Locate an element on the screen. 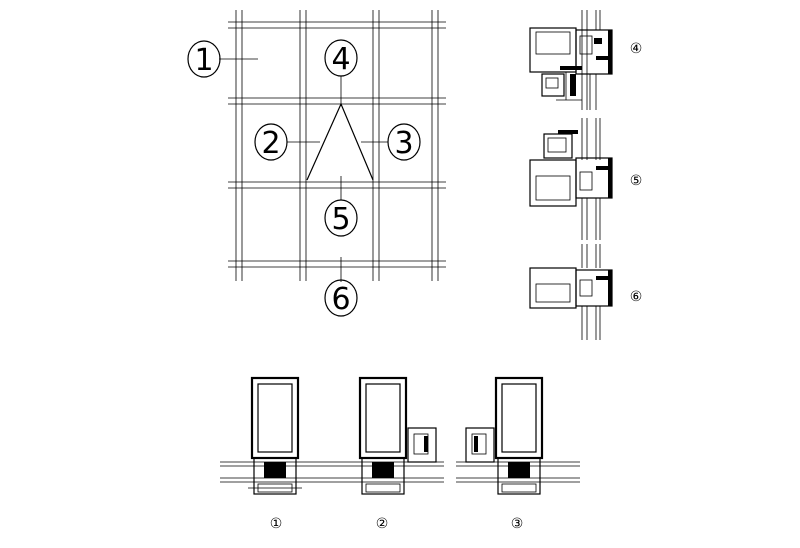 This screenshot has width=800, height=548. elevation-grid is located at coordinates (332, 146).